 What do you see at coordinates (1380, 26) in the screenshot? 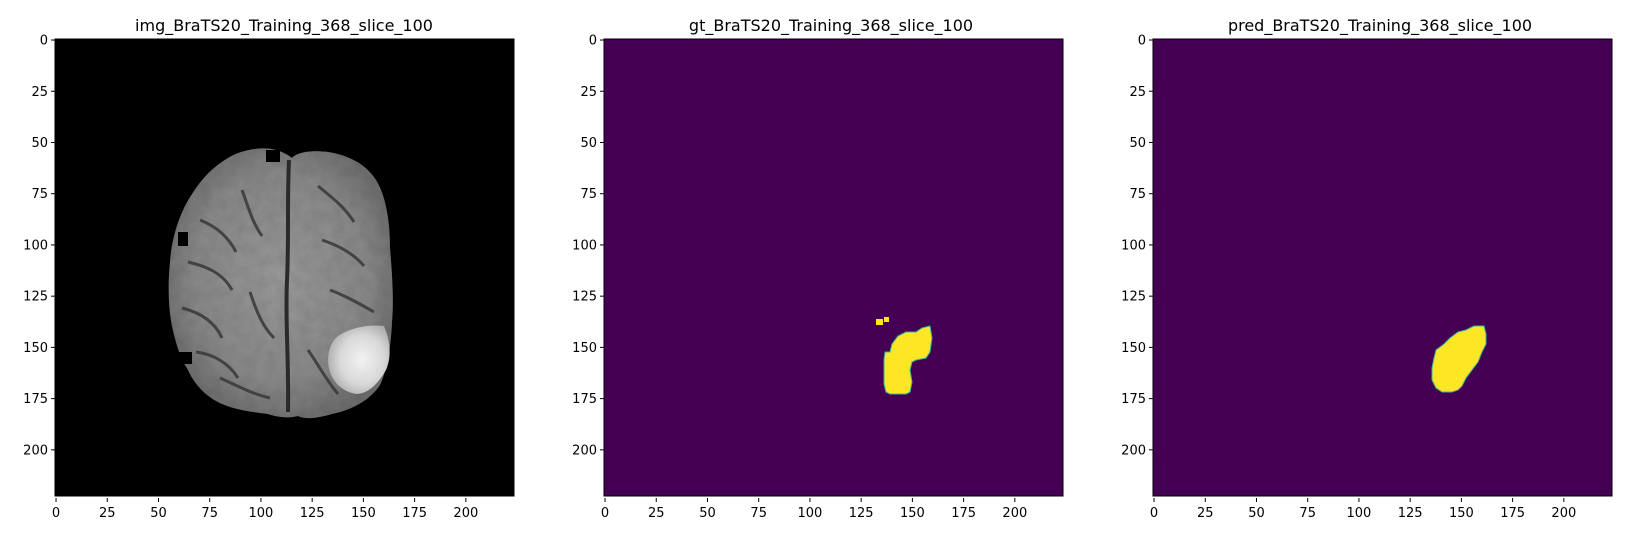
I see `panel-title: pred_BraTS20_Training_368_slice_100` at bounding box center [1380, 26].